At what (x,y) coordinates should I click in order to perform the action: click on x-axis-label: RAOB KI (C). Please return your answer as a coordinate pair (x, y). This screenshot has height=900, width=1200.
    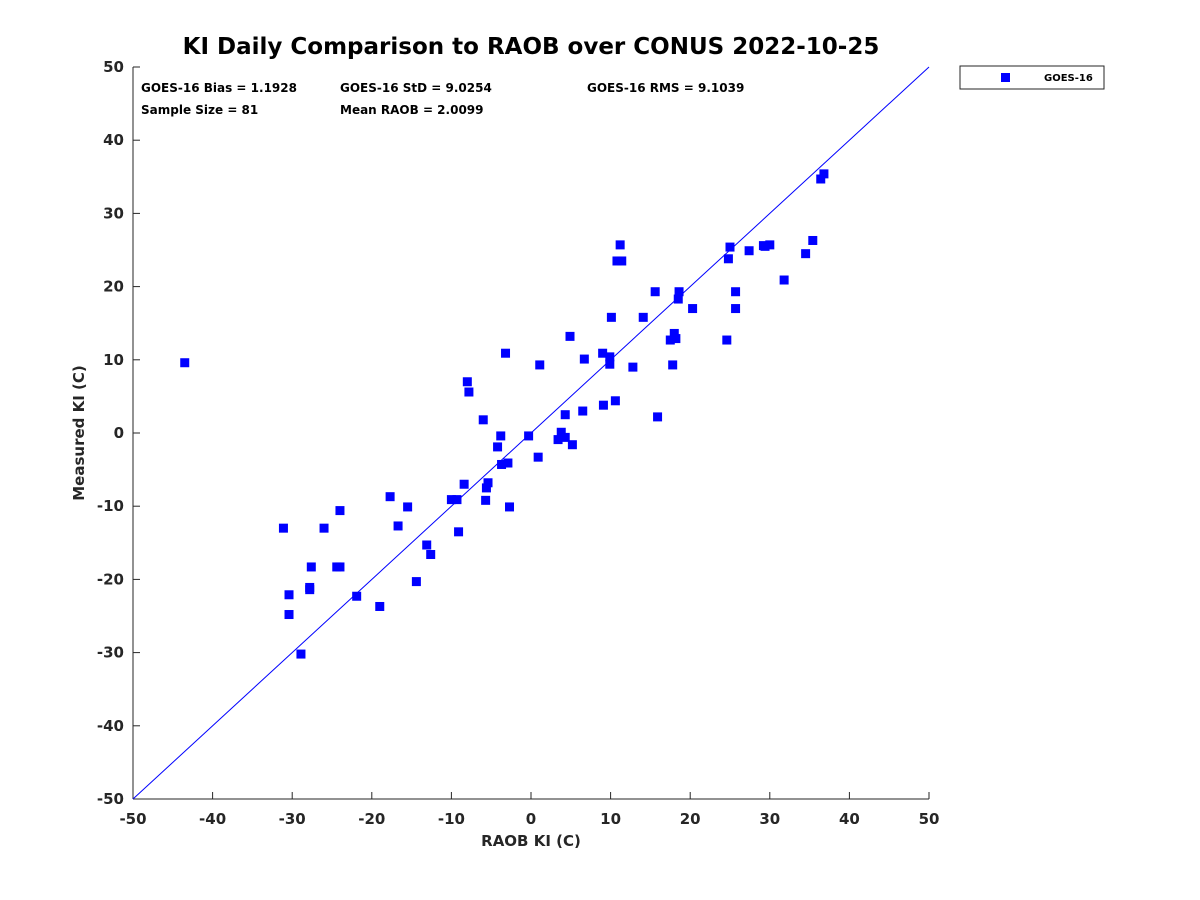
    Looking at the image, I should click on (531, 841).